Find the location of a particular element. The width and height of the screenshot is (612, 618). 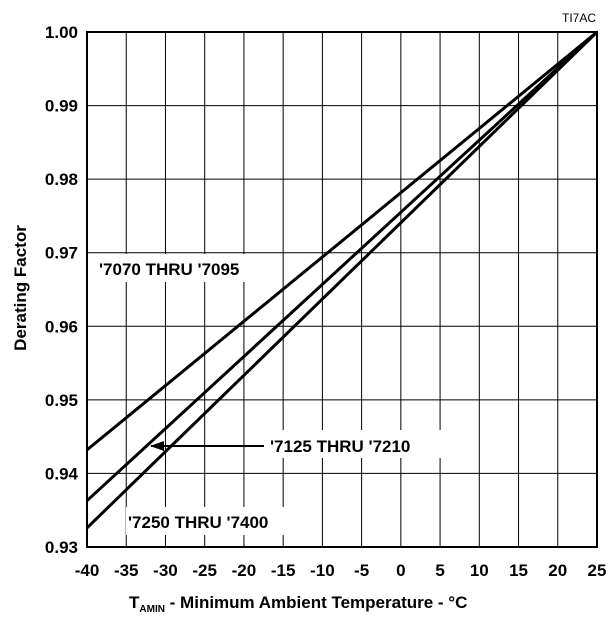

x-tick-label: -15 is located at coordinates (283, 570).